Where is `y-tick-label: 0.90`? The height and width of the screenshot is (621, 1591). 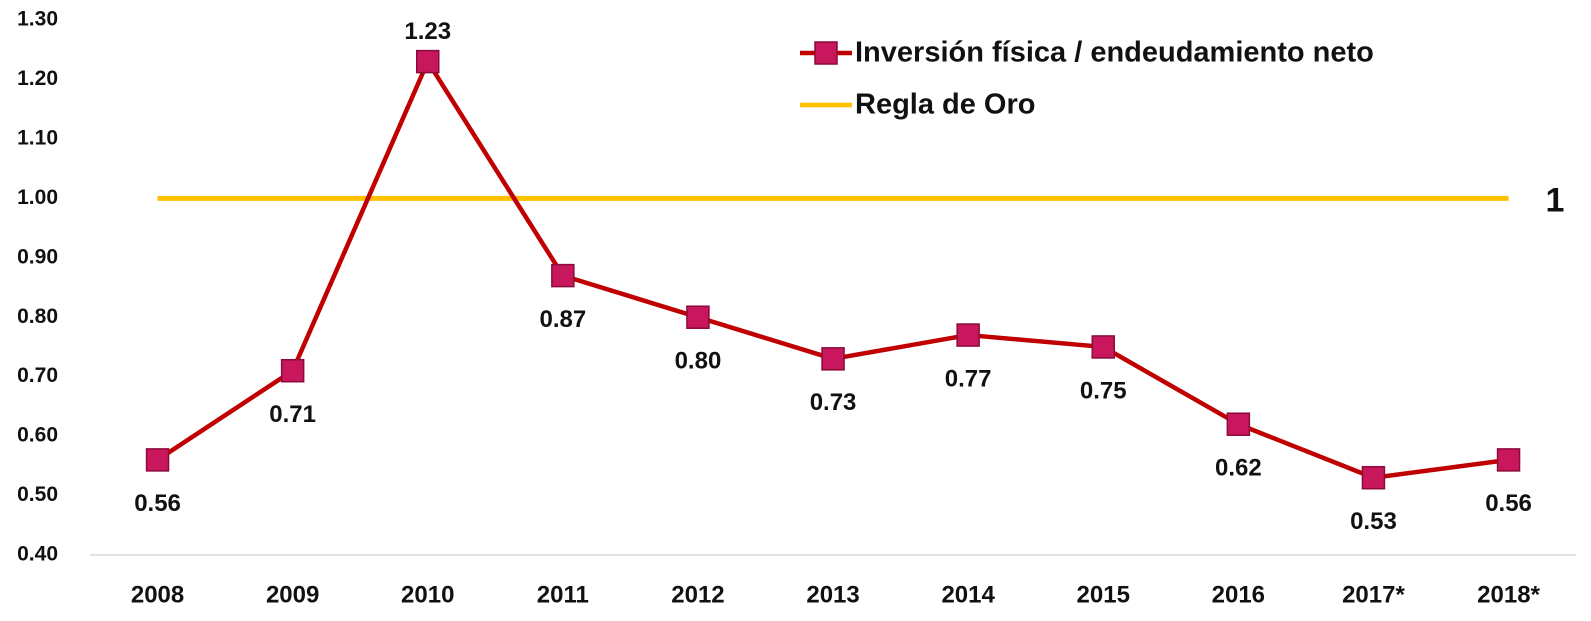
y-tick-label: 0.90 is located at coordinates (37, 256).